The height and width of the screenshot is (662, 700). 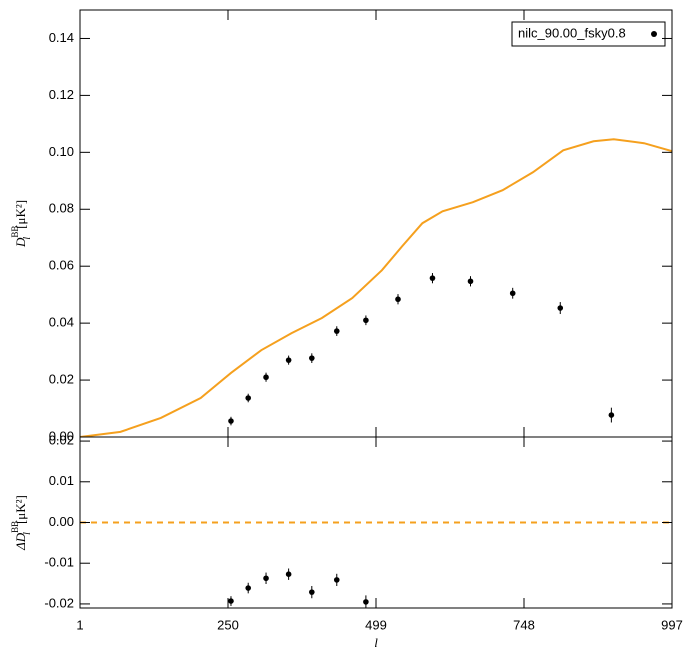 I want to click on x-tick-label: 997, so click(x=672, y=624).